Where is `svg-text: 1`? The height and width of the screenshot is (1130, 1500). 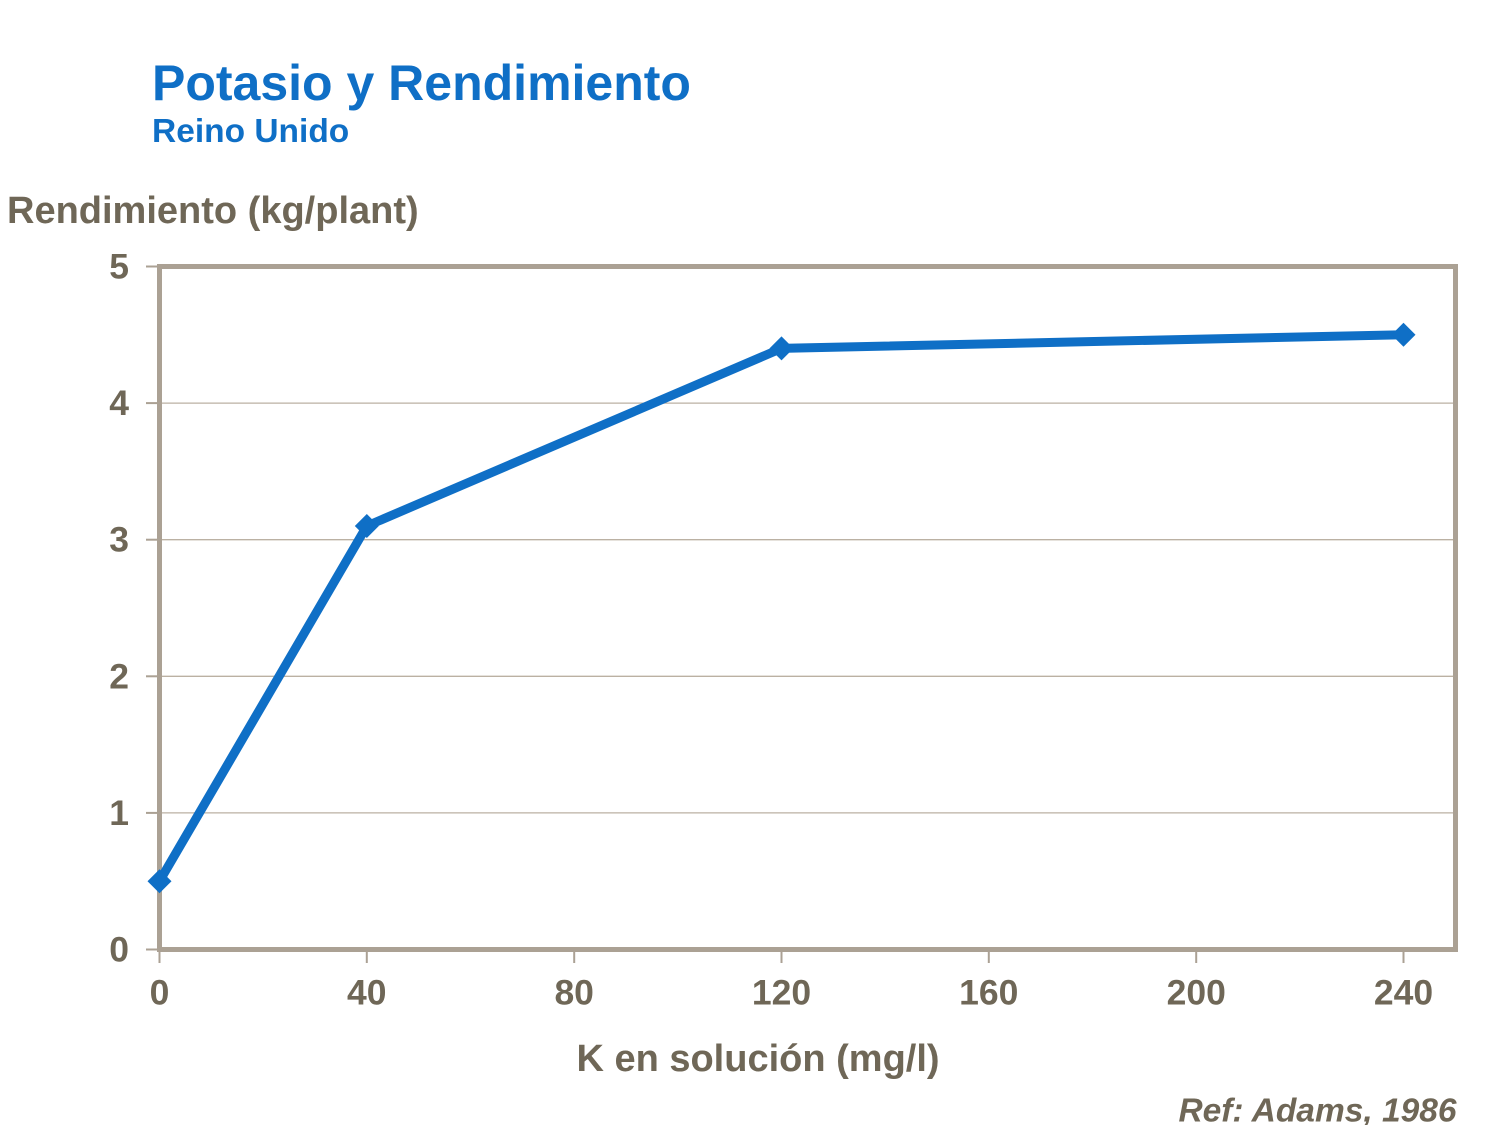
svg-text: 1 is located at coordinates (119, 813).